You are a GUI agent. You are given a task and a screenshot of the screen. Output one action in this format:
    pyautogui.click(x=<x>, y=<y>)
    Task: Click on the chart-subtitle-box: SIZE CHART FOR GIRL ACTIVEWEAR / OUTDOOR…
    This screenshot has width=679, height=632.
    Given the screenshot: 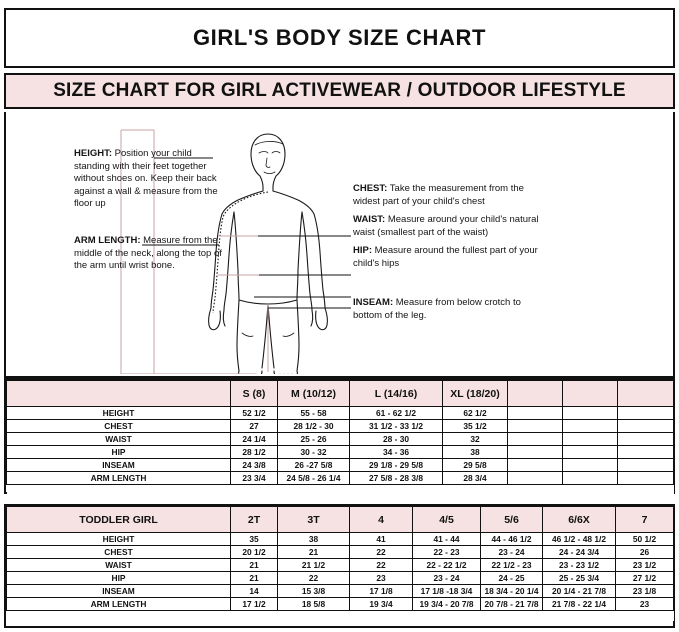 What is the action you would take?
    pyautogui.click(x=339, y=91)
    